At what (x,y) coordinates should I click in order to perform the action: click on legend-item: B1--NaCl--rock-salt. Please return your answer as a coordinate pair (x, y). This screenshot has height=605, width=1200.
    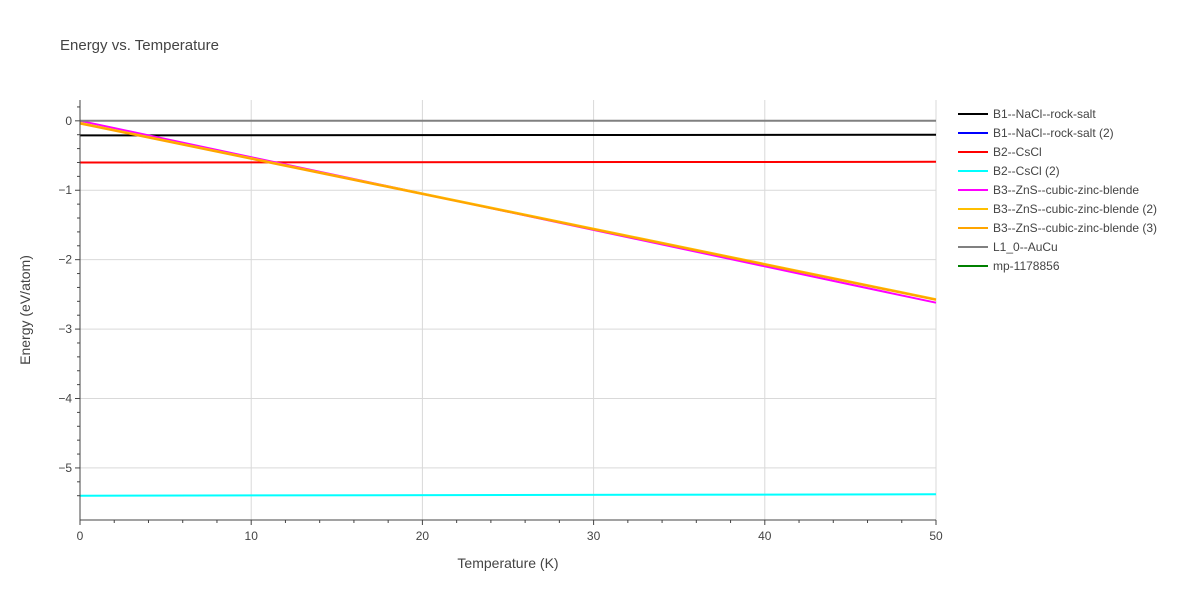
    Looking at the image, I should click on (1027, 114).